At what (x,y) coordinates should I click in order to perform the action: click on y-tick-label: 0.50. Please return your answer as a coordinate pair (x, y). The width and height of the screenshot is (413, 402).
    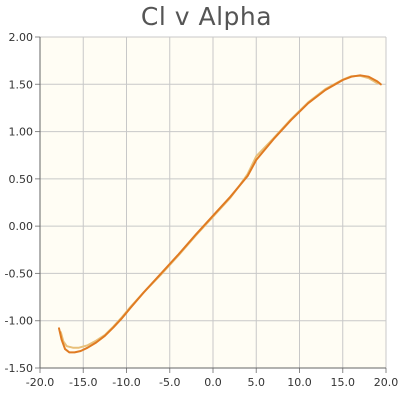
    Looking at the image, I should click on (21, 179).